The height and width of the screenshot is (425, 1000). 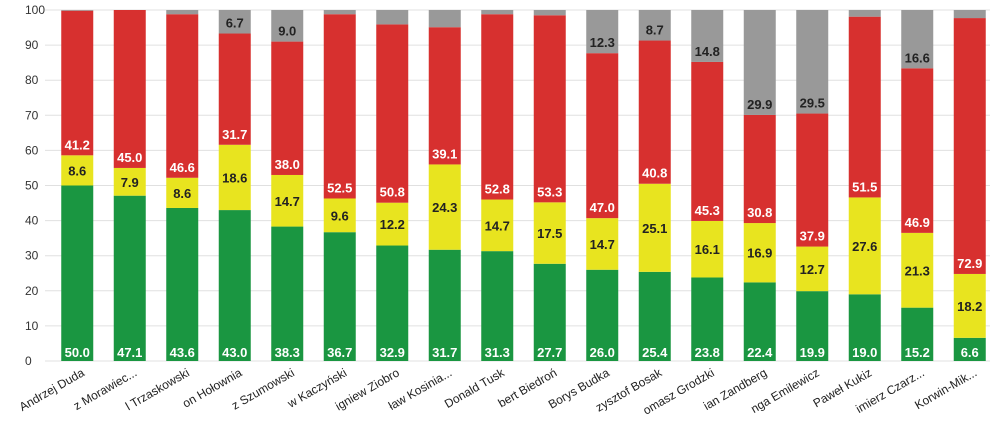 I want to click on data-label: 23.8, so click(x=707, y=352).